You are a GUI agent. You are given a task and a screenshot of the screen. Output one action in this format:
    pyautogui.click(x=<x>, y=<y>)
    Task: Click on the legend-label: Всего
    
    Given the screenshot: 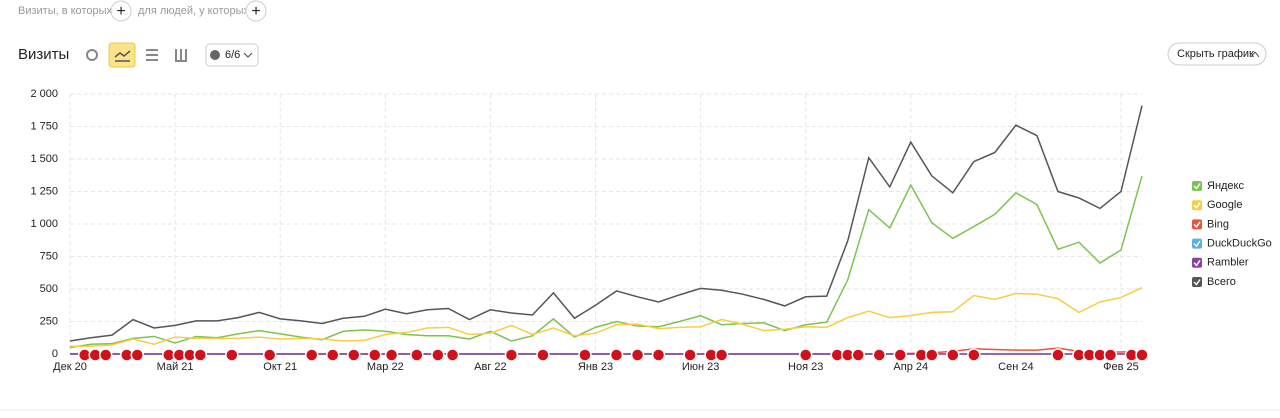 What is the action you would take?
    pyautogui.click(x=1221, y=282)
    